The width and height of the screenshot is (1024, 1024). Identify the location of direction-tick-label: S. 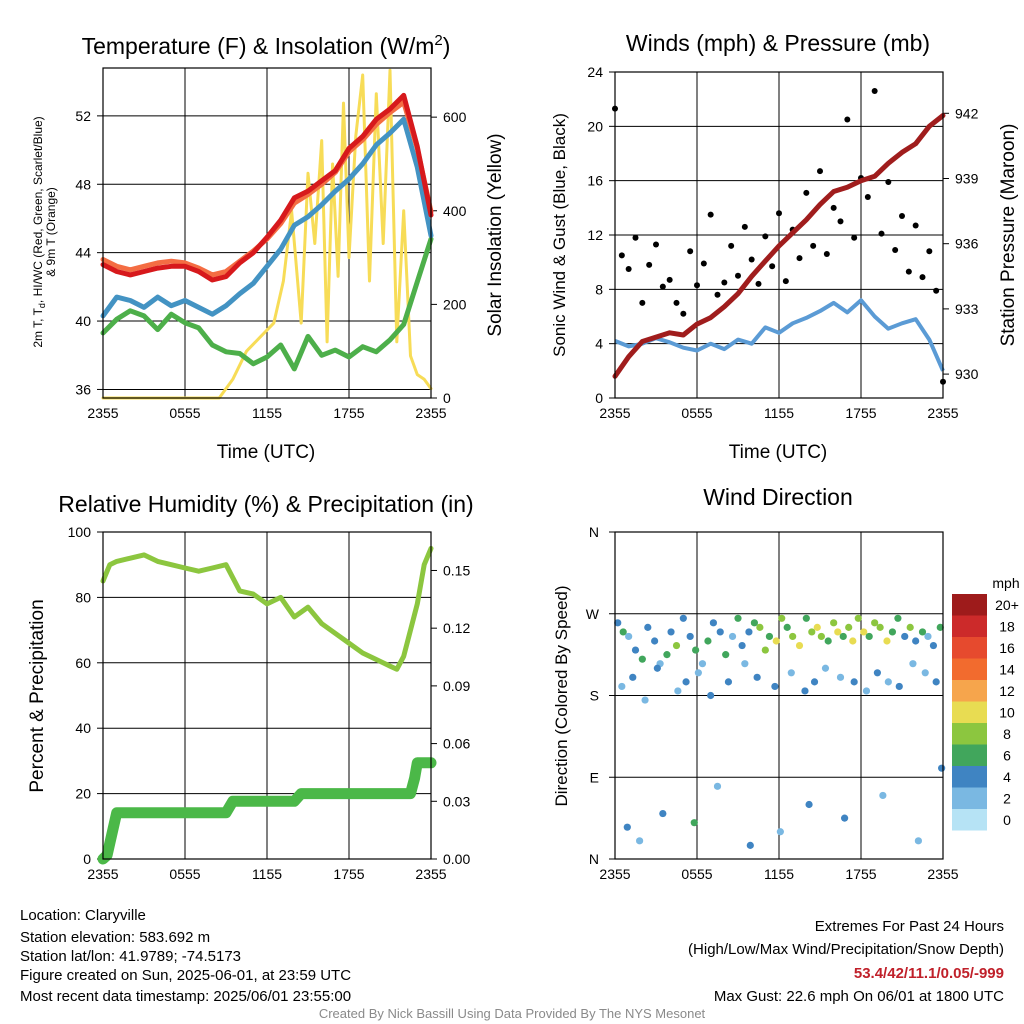
(594, 696).